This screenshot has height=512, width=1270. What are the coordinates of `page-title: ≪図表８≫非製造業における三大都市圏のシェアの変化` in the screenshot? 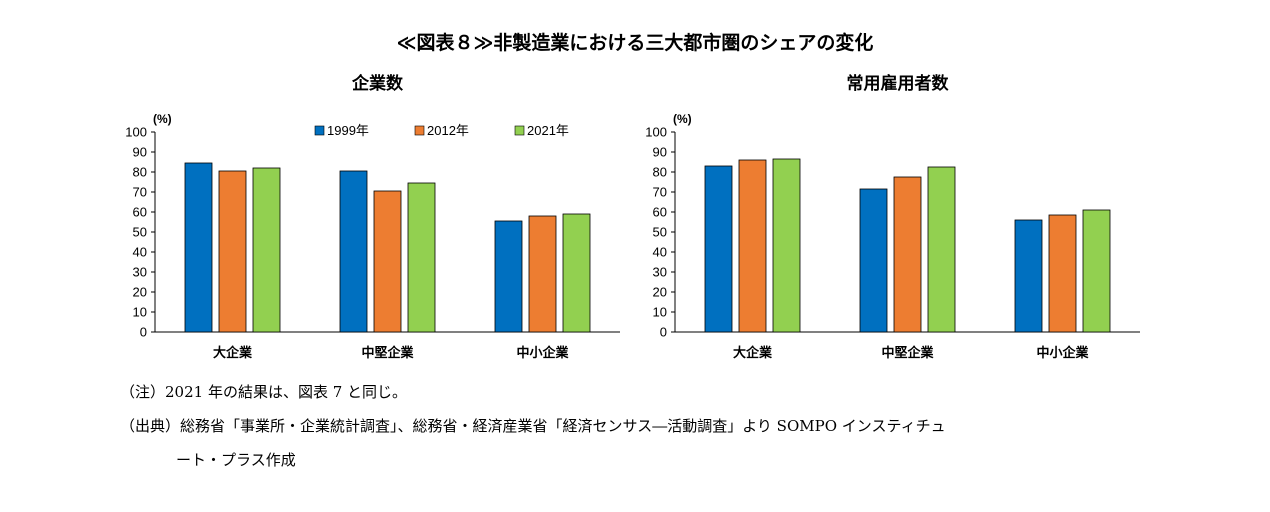 It's located at (635, 43).